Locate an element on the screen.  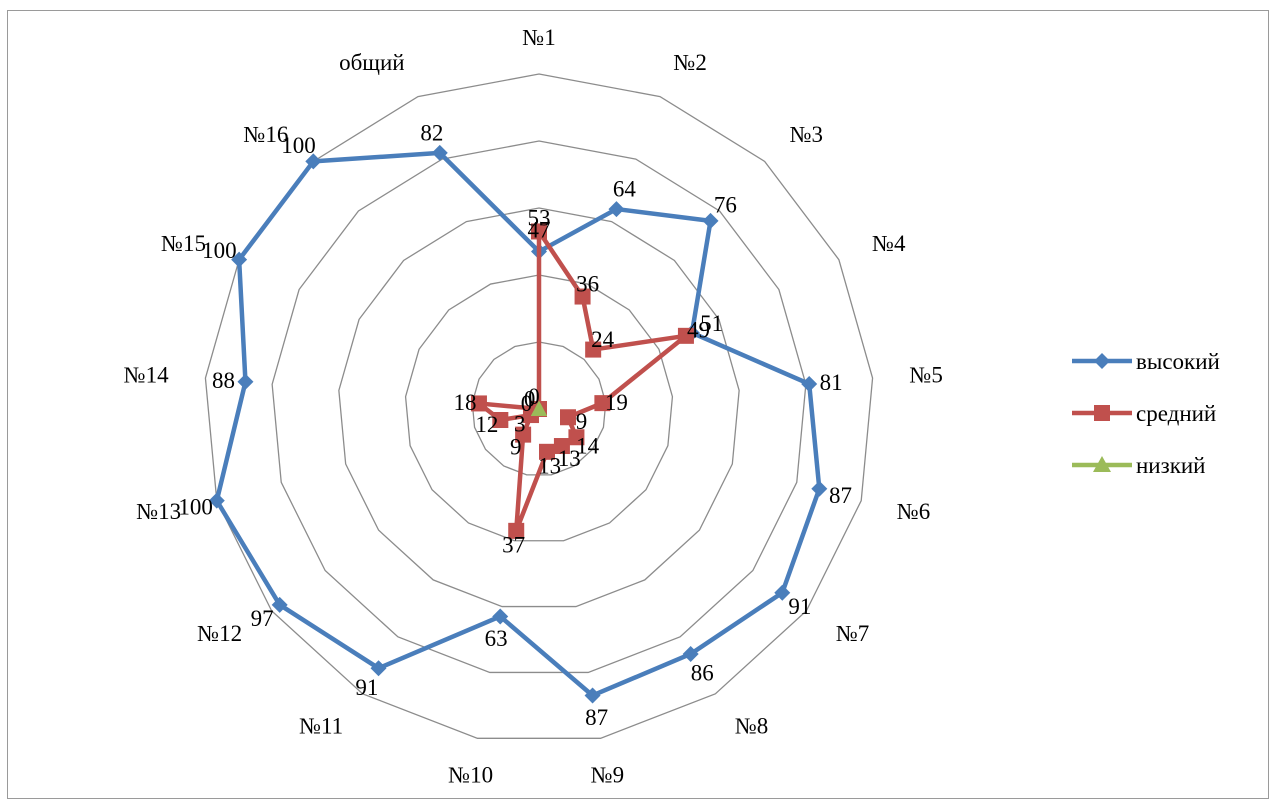
legend-item: низкий is located at coordinates (1139, 465).